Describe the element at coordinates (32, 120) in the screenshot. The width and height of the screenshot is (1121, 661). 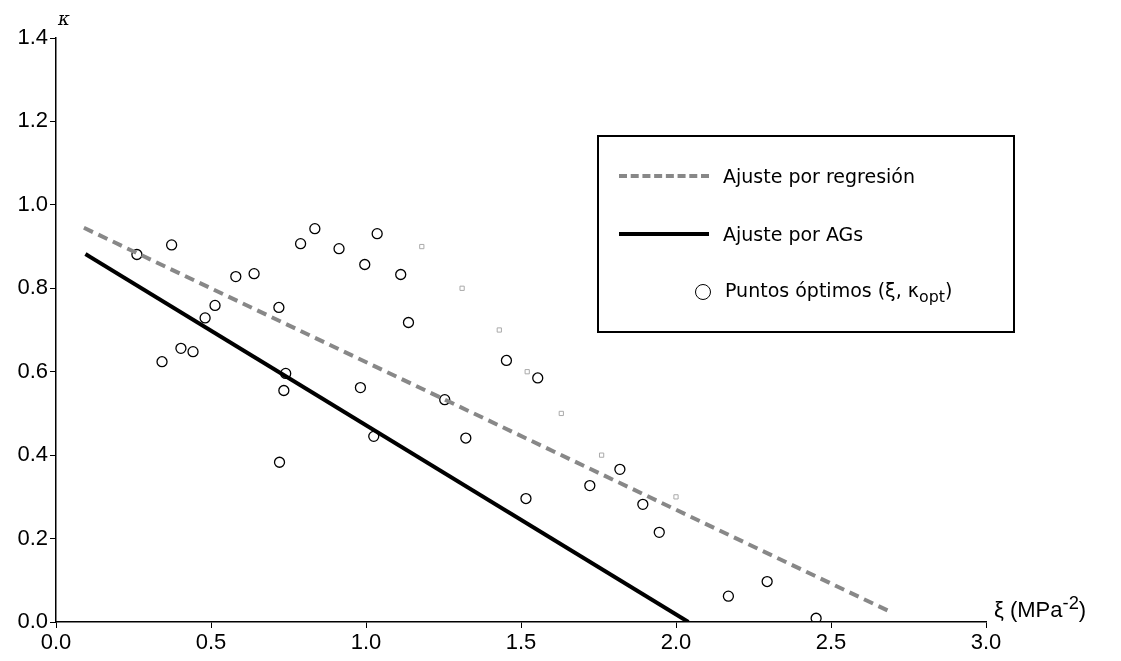
I see `y-tick-label: 1.2` at that location.